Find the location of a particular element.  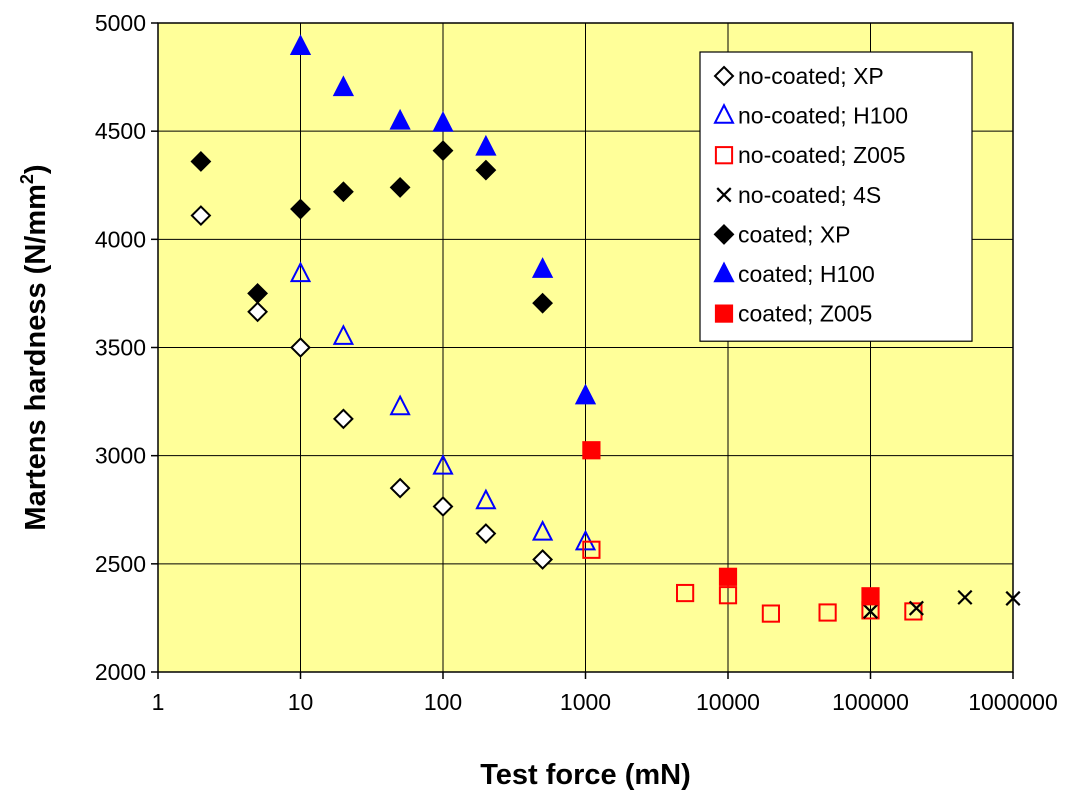

legend-item: coated; Z005 is located at coordinates (793, 314).